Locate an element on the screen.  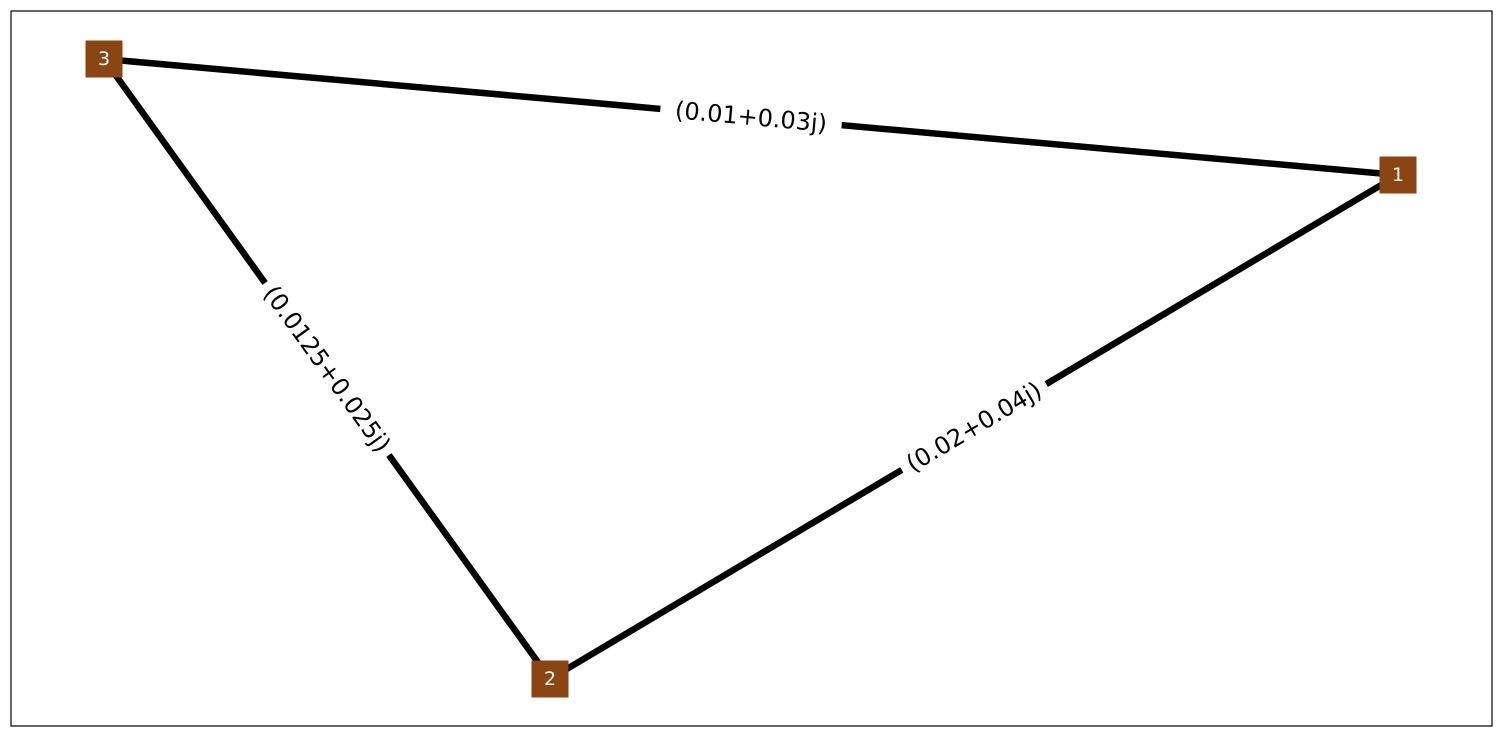
node-label: 2 is located at coordinates (550, 679).